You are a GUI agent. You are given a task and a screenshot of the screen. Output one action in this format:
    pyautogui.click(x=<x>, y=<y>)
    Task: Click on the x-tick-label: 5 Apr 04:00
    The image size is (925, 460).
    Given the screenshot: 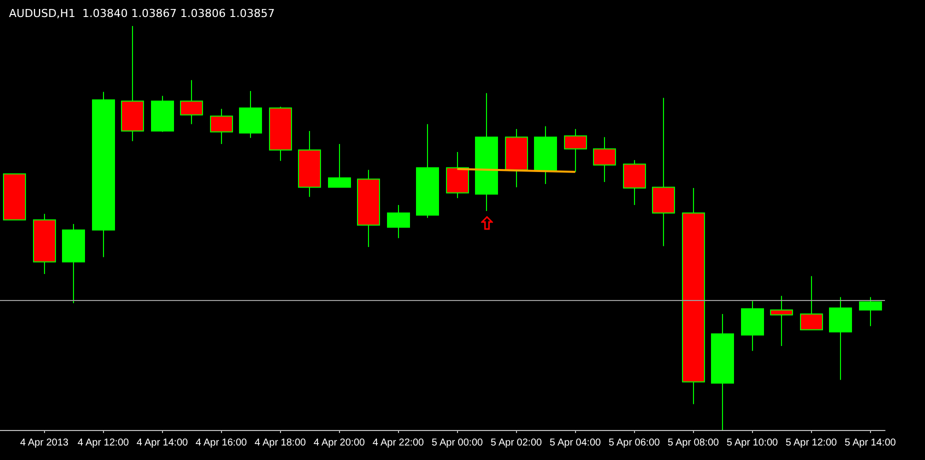 What is the action you would take?
    pyautogui.click(x=576, y=443)
    